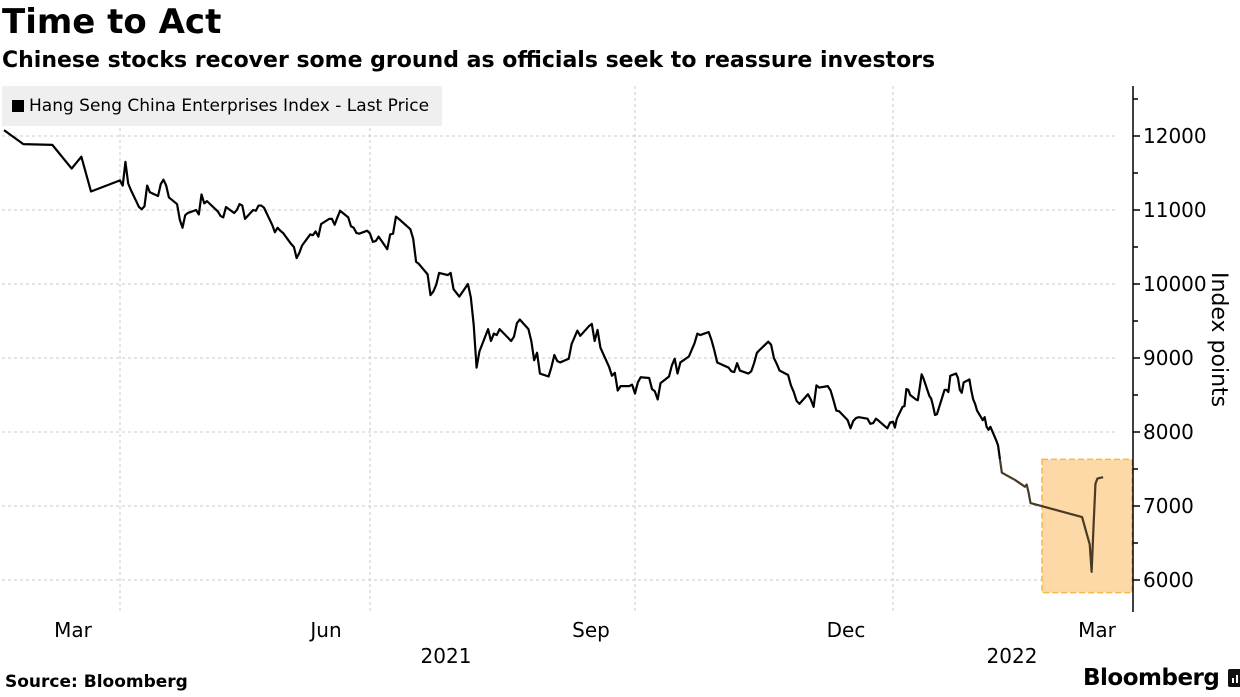 The image size is (1240, 697). I want to click on x-year-label: 2022, so click(1012, 656).